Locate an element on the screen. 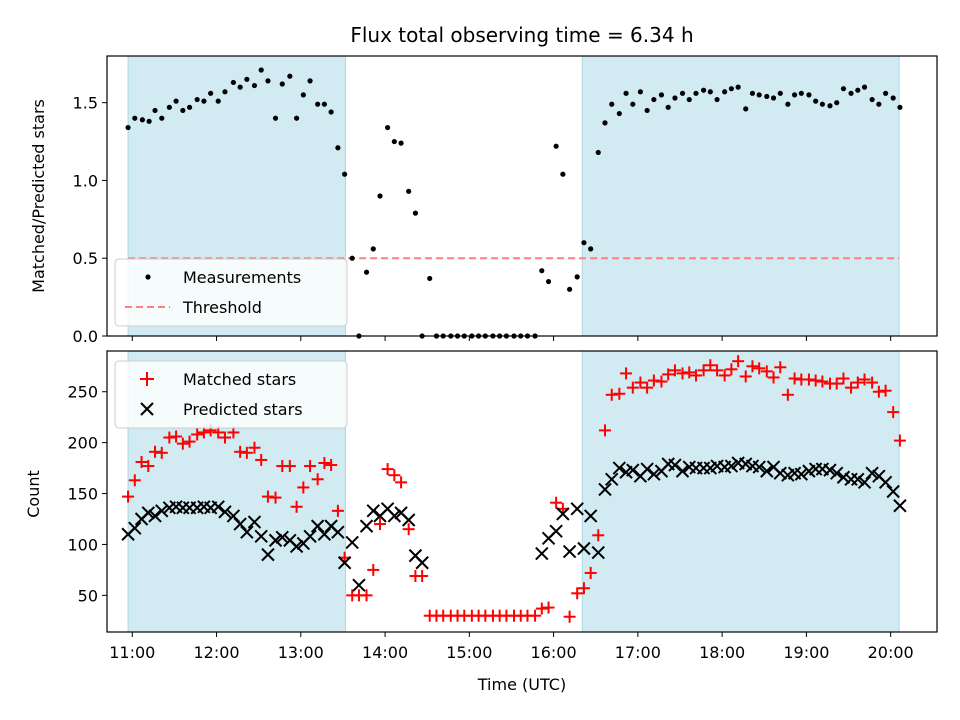 Image resolution: width=960 pixels, height=720 pixels. chart-title: Flux total observing time = 6.34 h is located at coordinates (521, 35).